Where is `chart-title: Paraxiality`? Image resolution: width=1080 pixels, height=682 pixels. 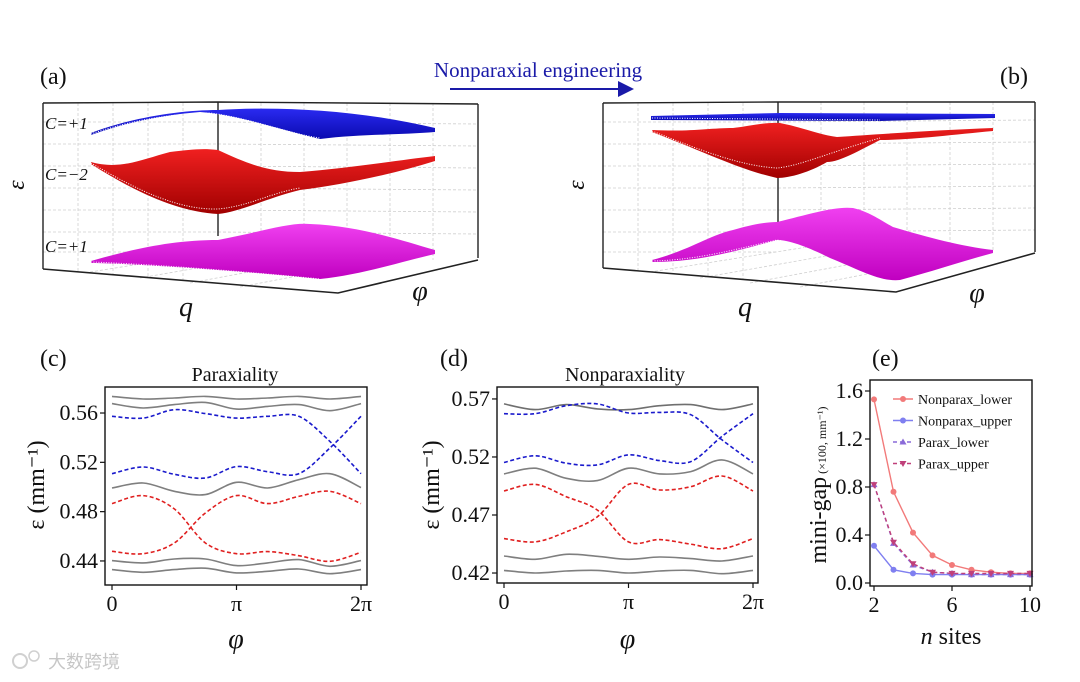 chart-title: Paraxiality is located at coordinates (235, 375).